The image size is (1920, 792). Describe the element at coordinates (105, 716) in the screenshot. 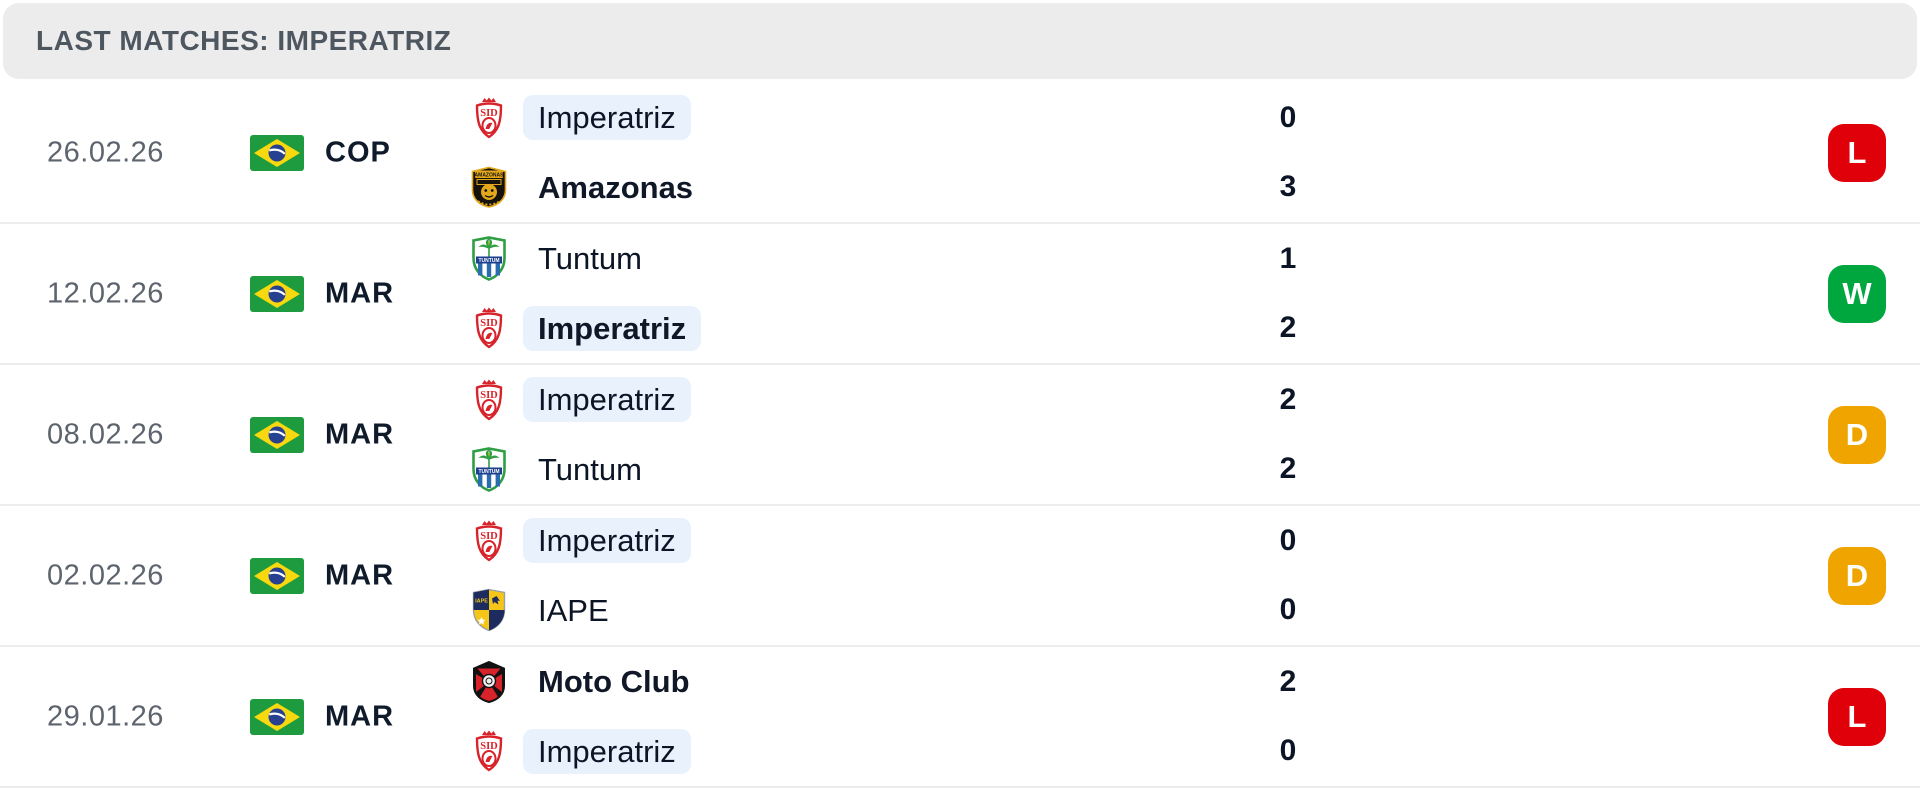

I see `match-date: 29.01.26` at that location.